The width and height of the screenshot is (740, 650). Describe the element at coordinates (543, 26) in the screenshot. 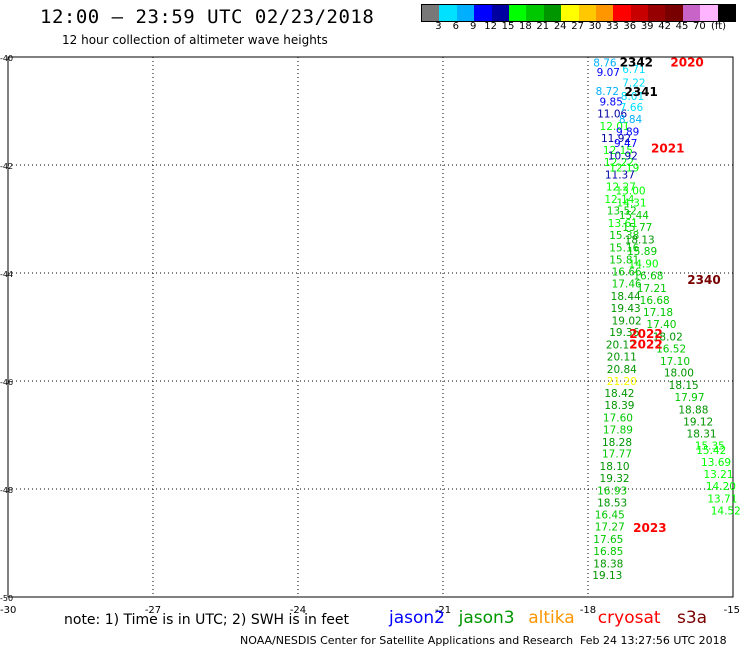

I see `color-scale-tick: 21` at that location.